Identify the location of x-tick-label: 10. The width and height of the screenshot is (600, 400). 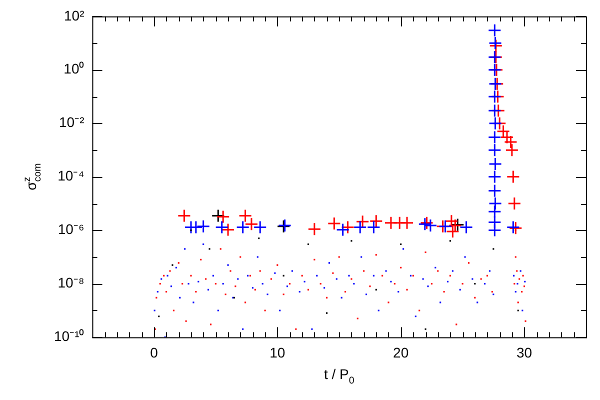
(278, 352).